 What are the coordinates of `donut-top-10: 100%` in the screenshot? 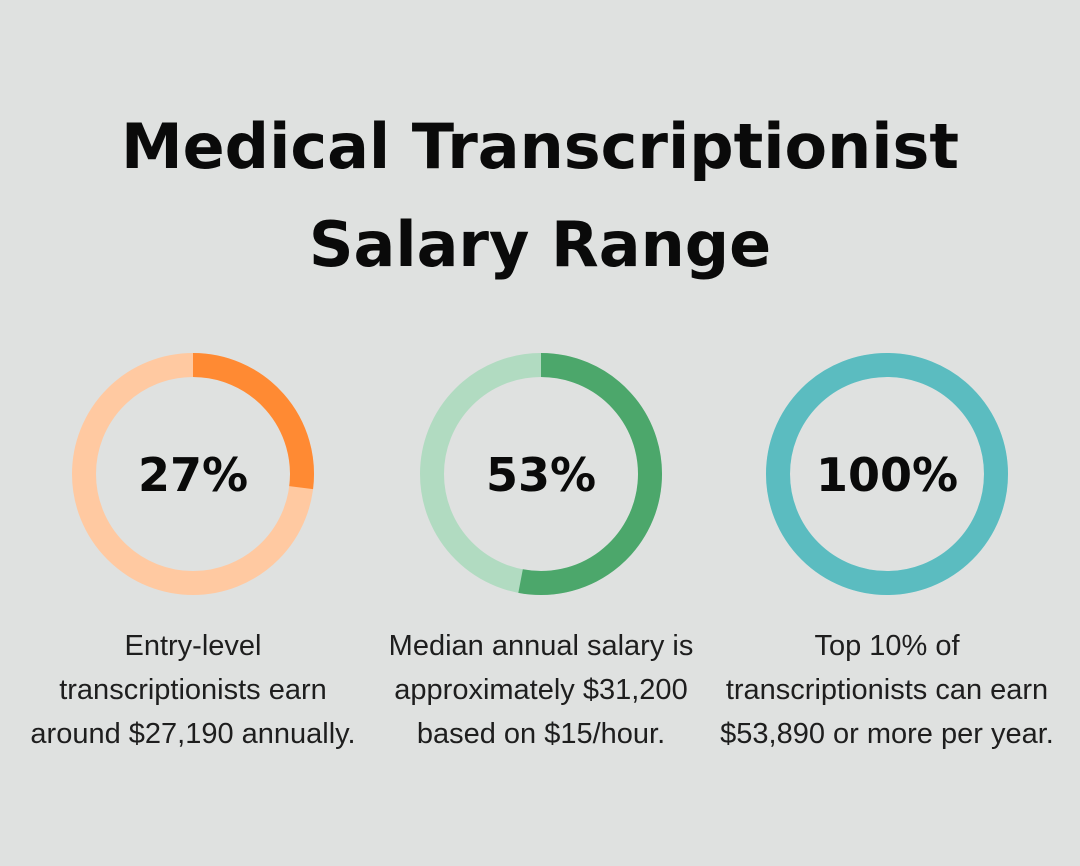 It's located at (887, 474).